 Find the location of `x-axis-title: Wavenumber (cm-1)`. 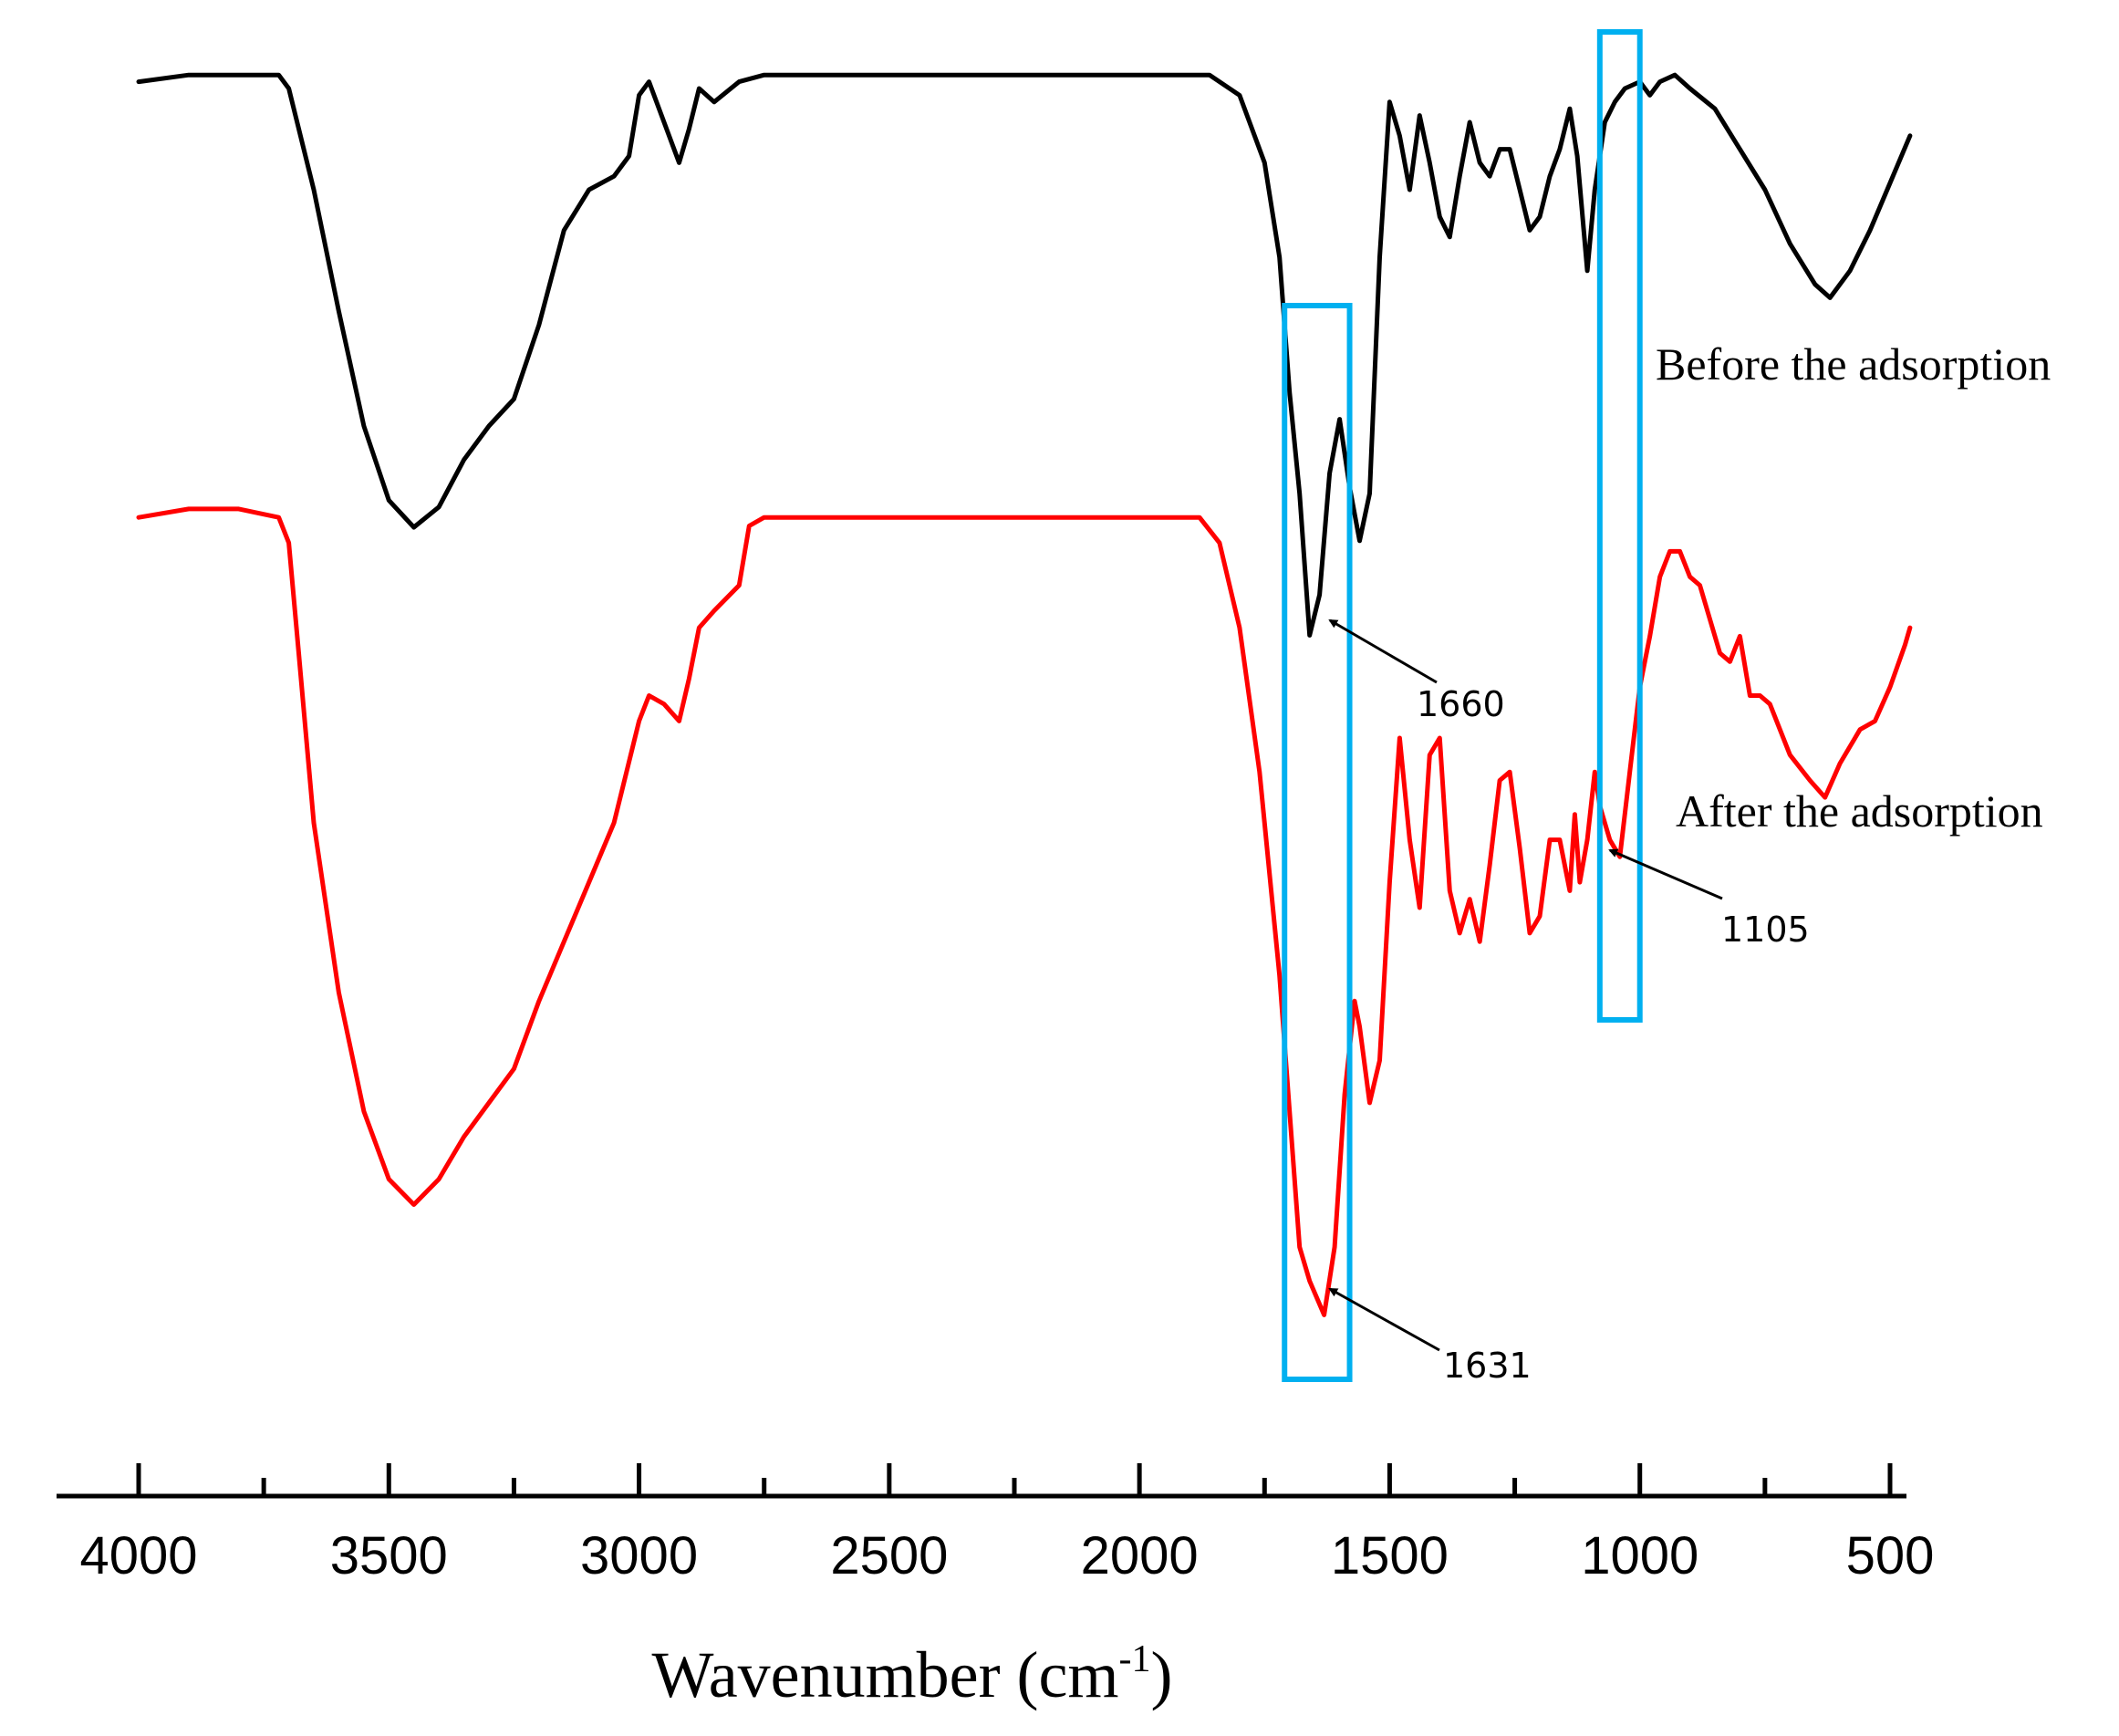

x-axis-title: Wavenumber (cm-1) is located at coordinates (913, 1674).